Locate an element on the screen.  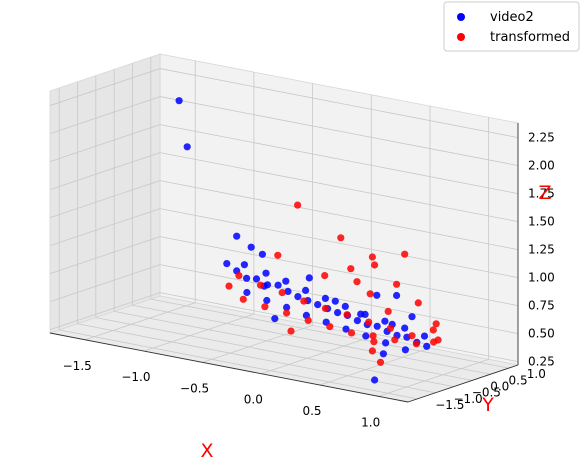
legend-frame is located at coordinates (511, 26).